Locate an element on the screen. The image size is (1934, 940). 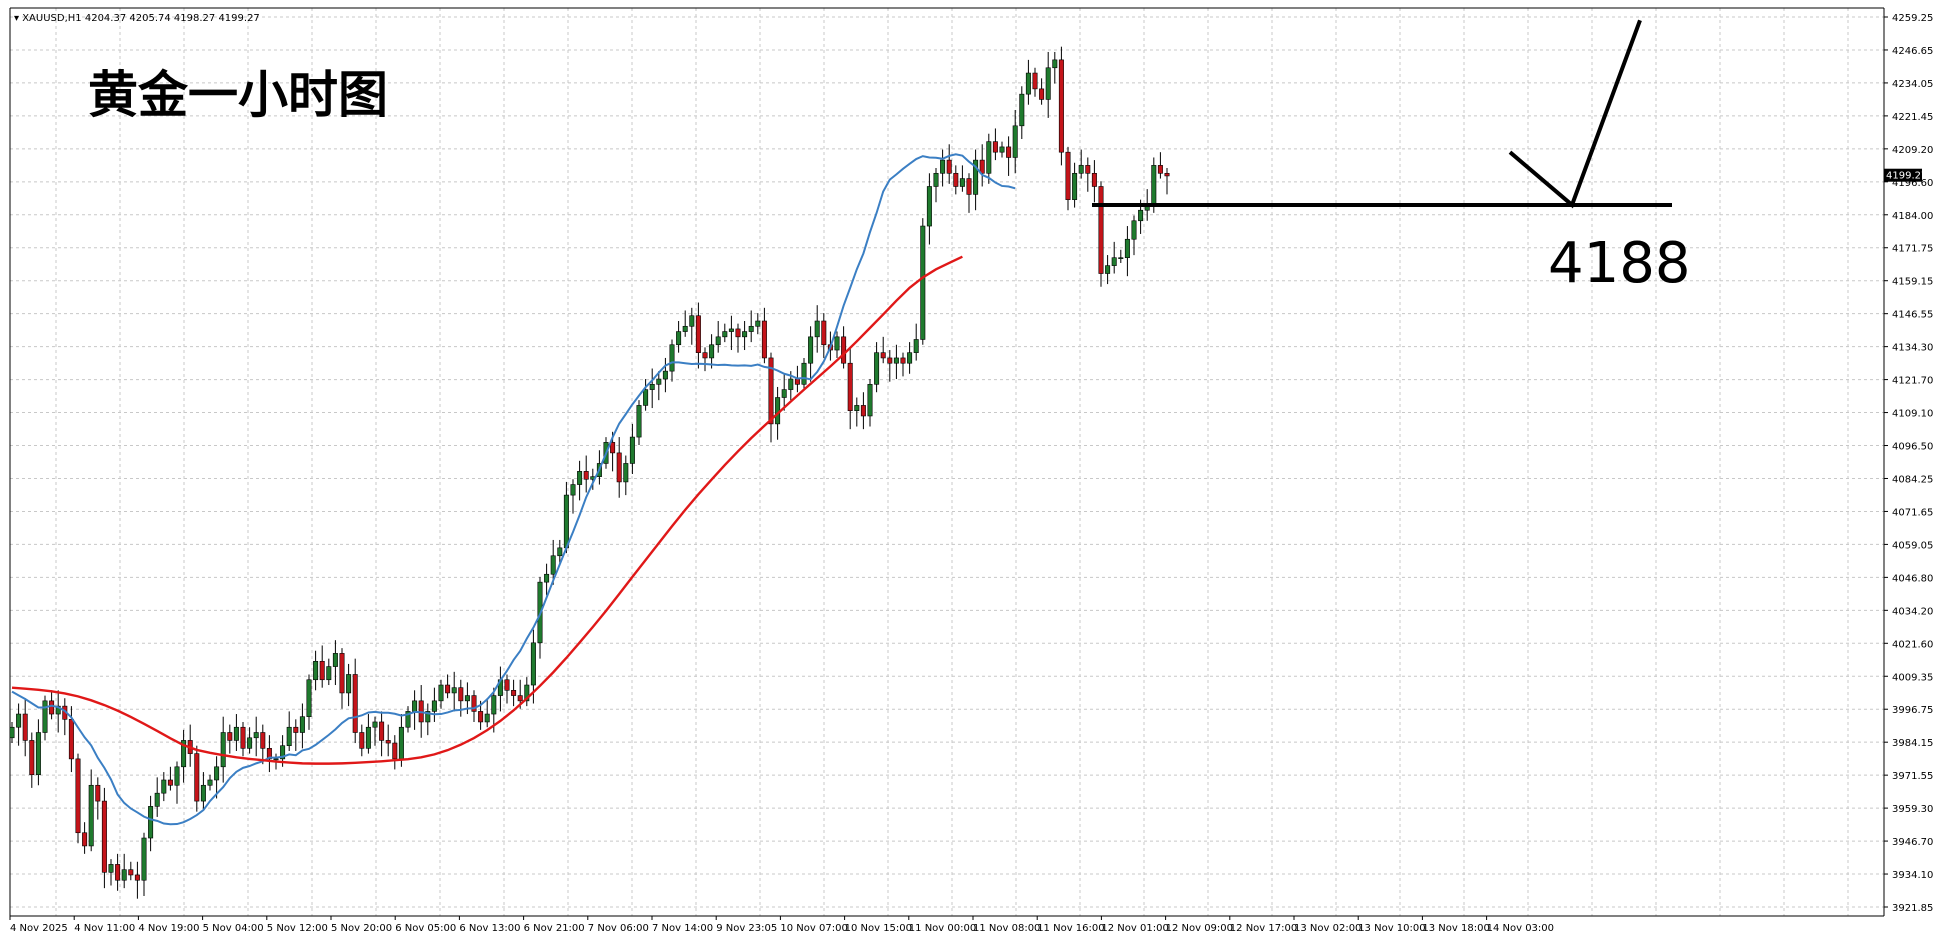
y-tick-label: 4209.20 is located at coordinates (1912, 150).